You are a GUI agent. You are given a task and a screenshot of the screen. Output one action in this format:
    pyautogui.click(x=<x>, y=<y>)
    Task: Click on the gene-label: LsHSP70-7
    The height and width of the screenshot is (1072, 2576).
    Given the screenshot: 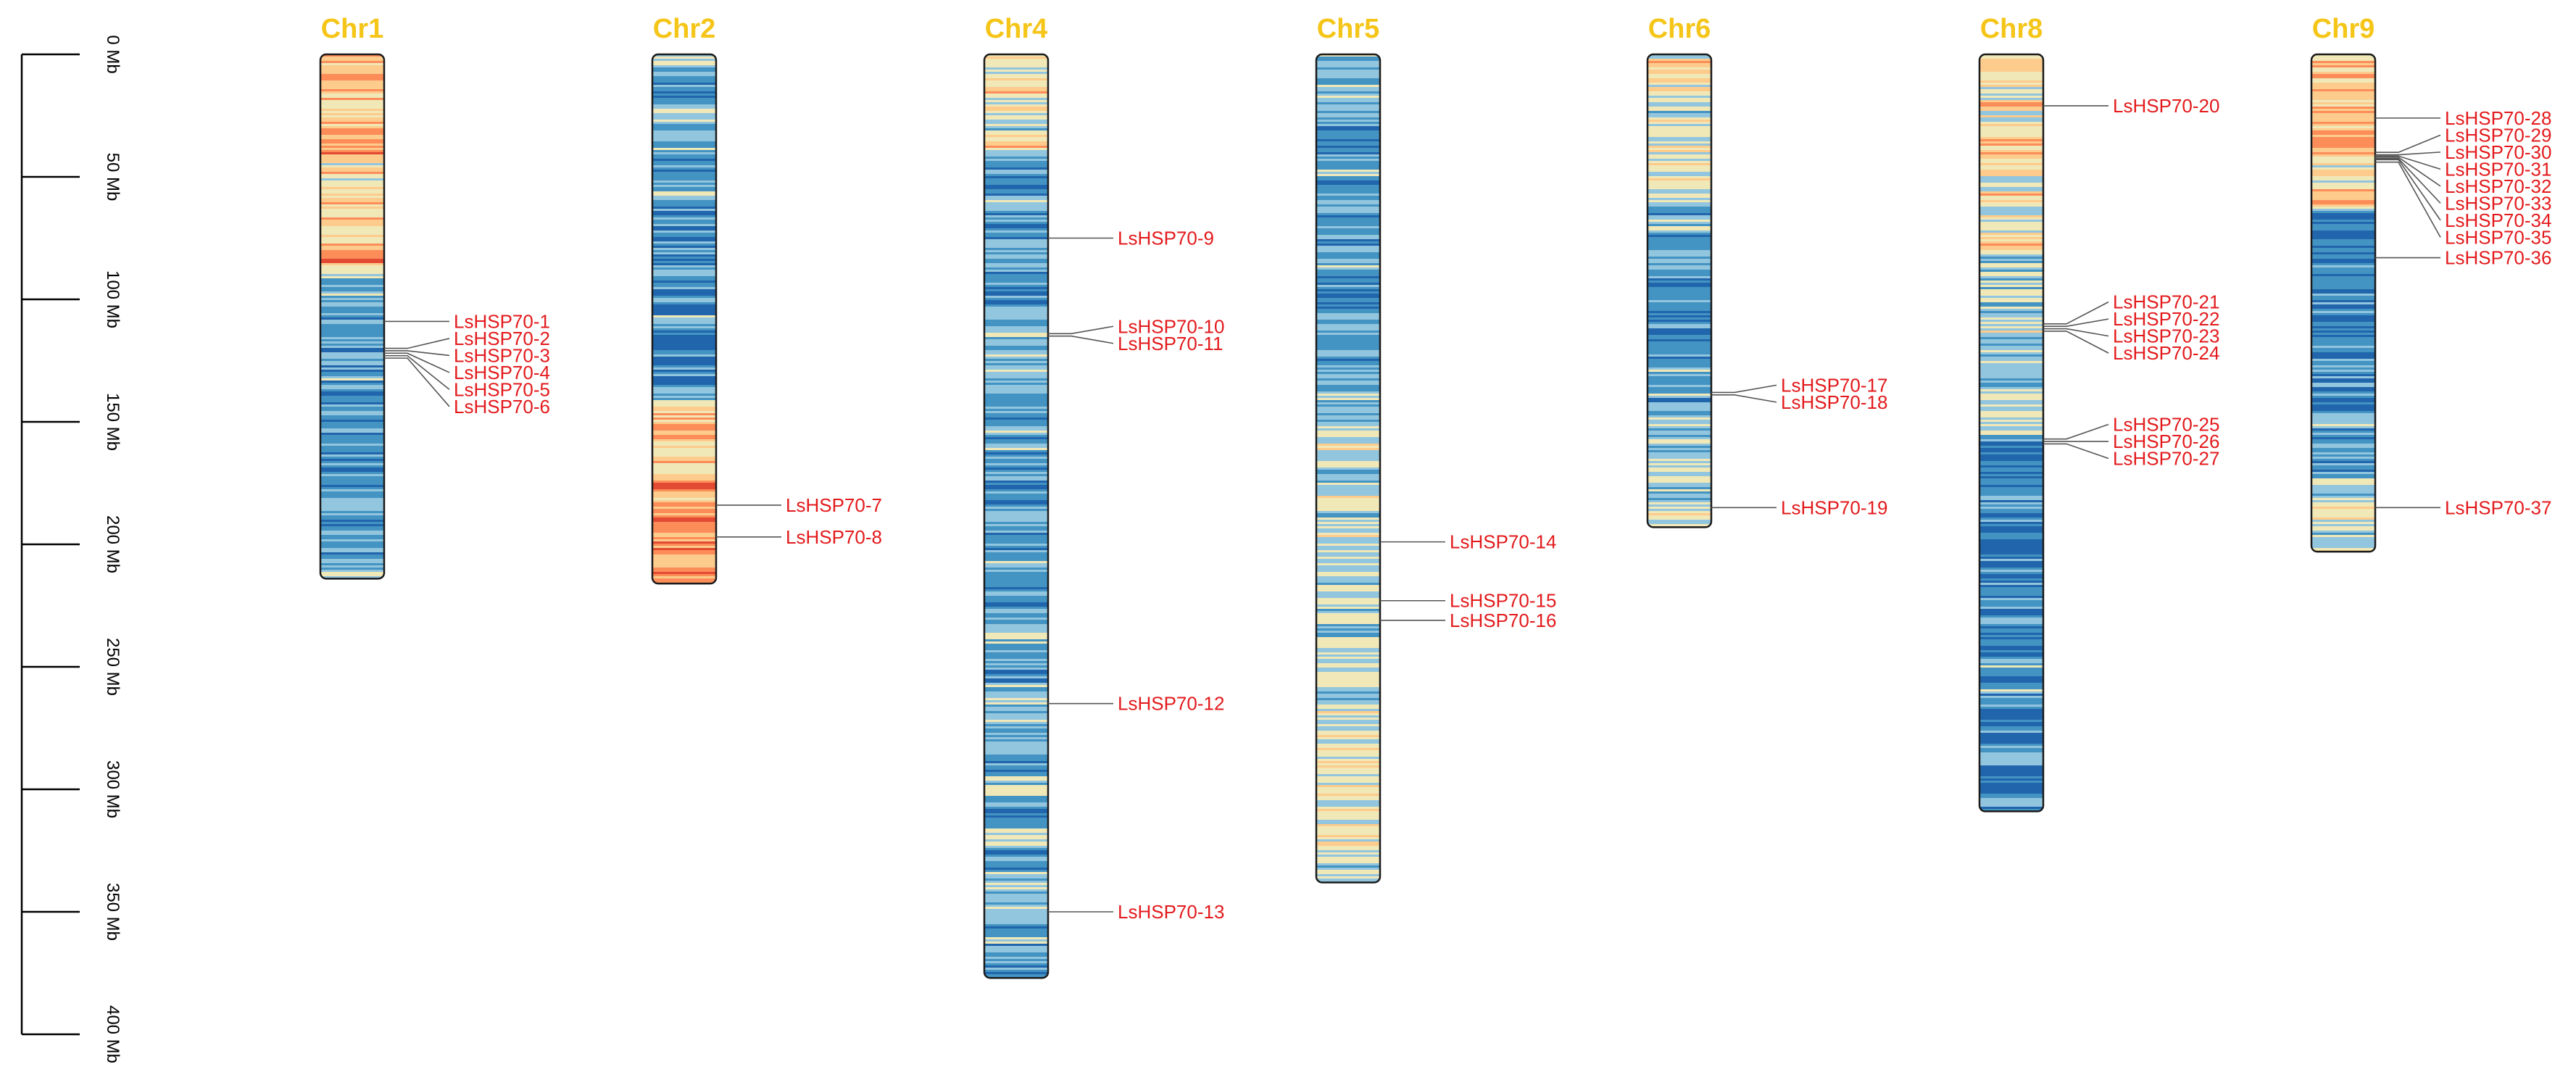 What is the action you would take?
    pyautogui.click(x=834, y=505)
    